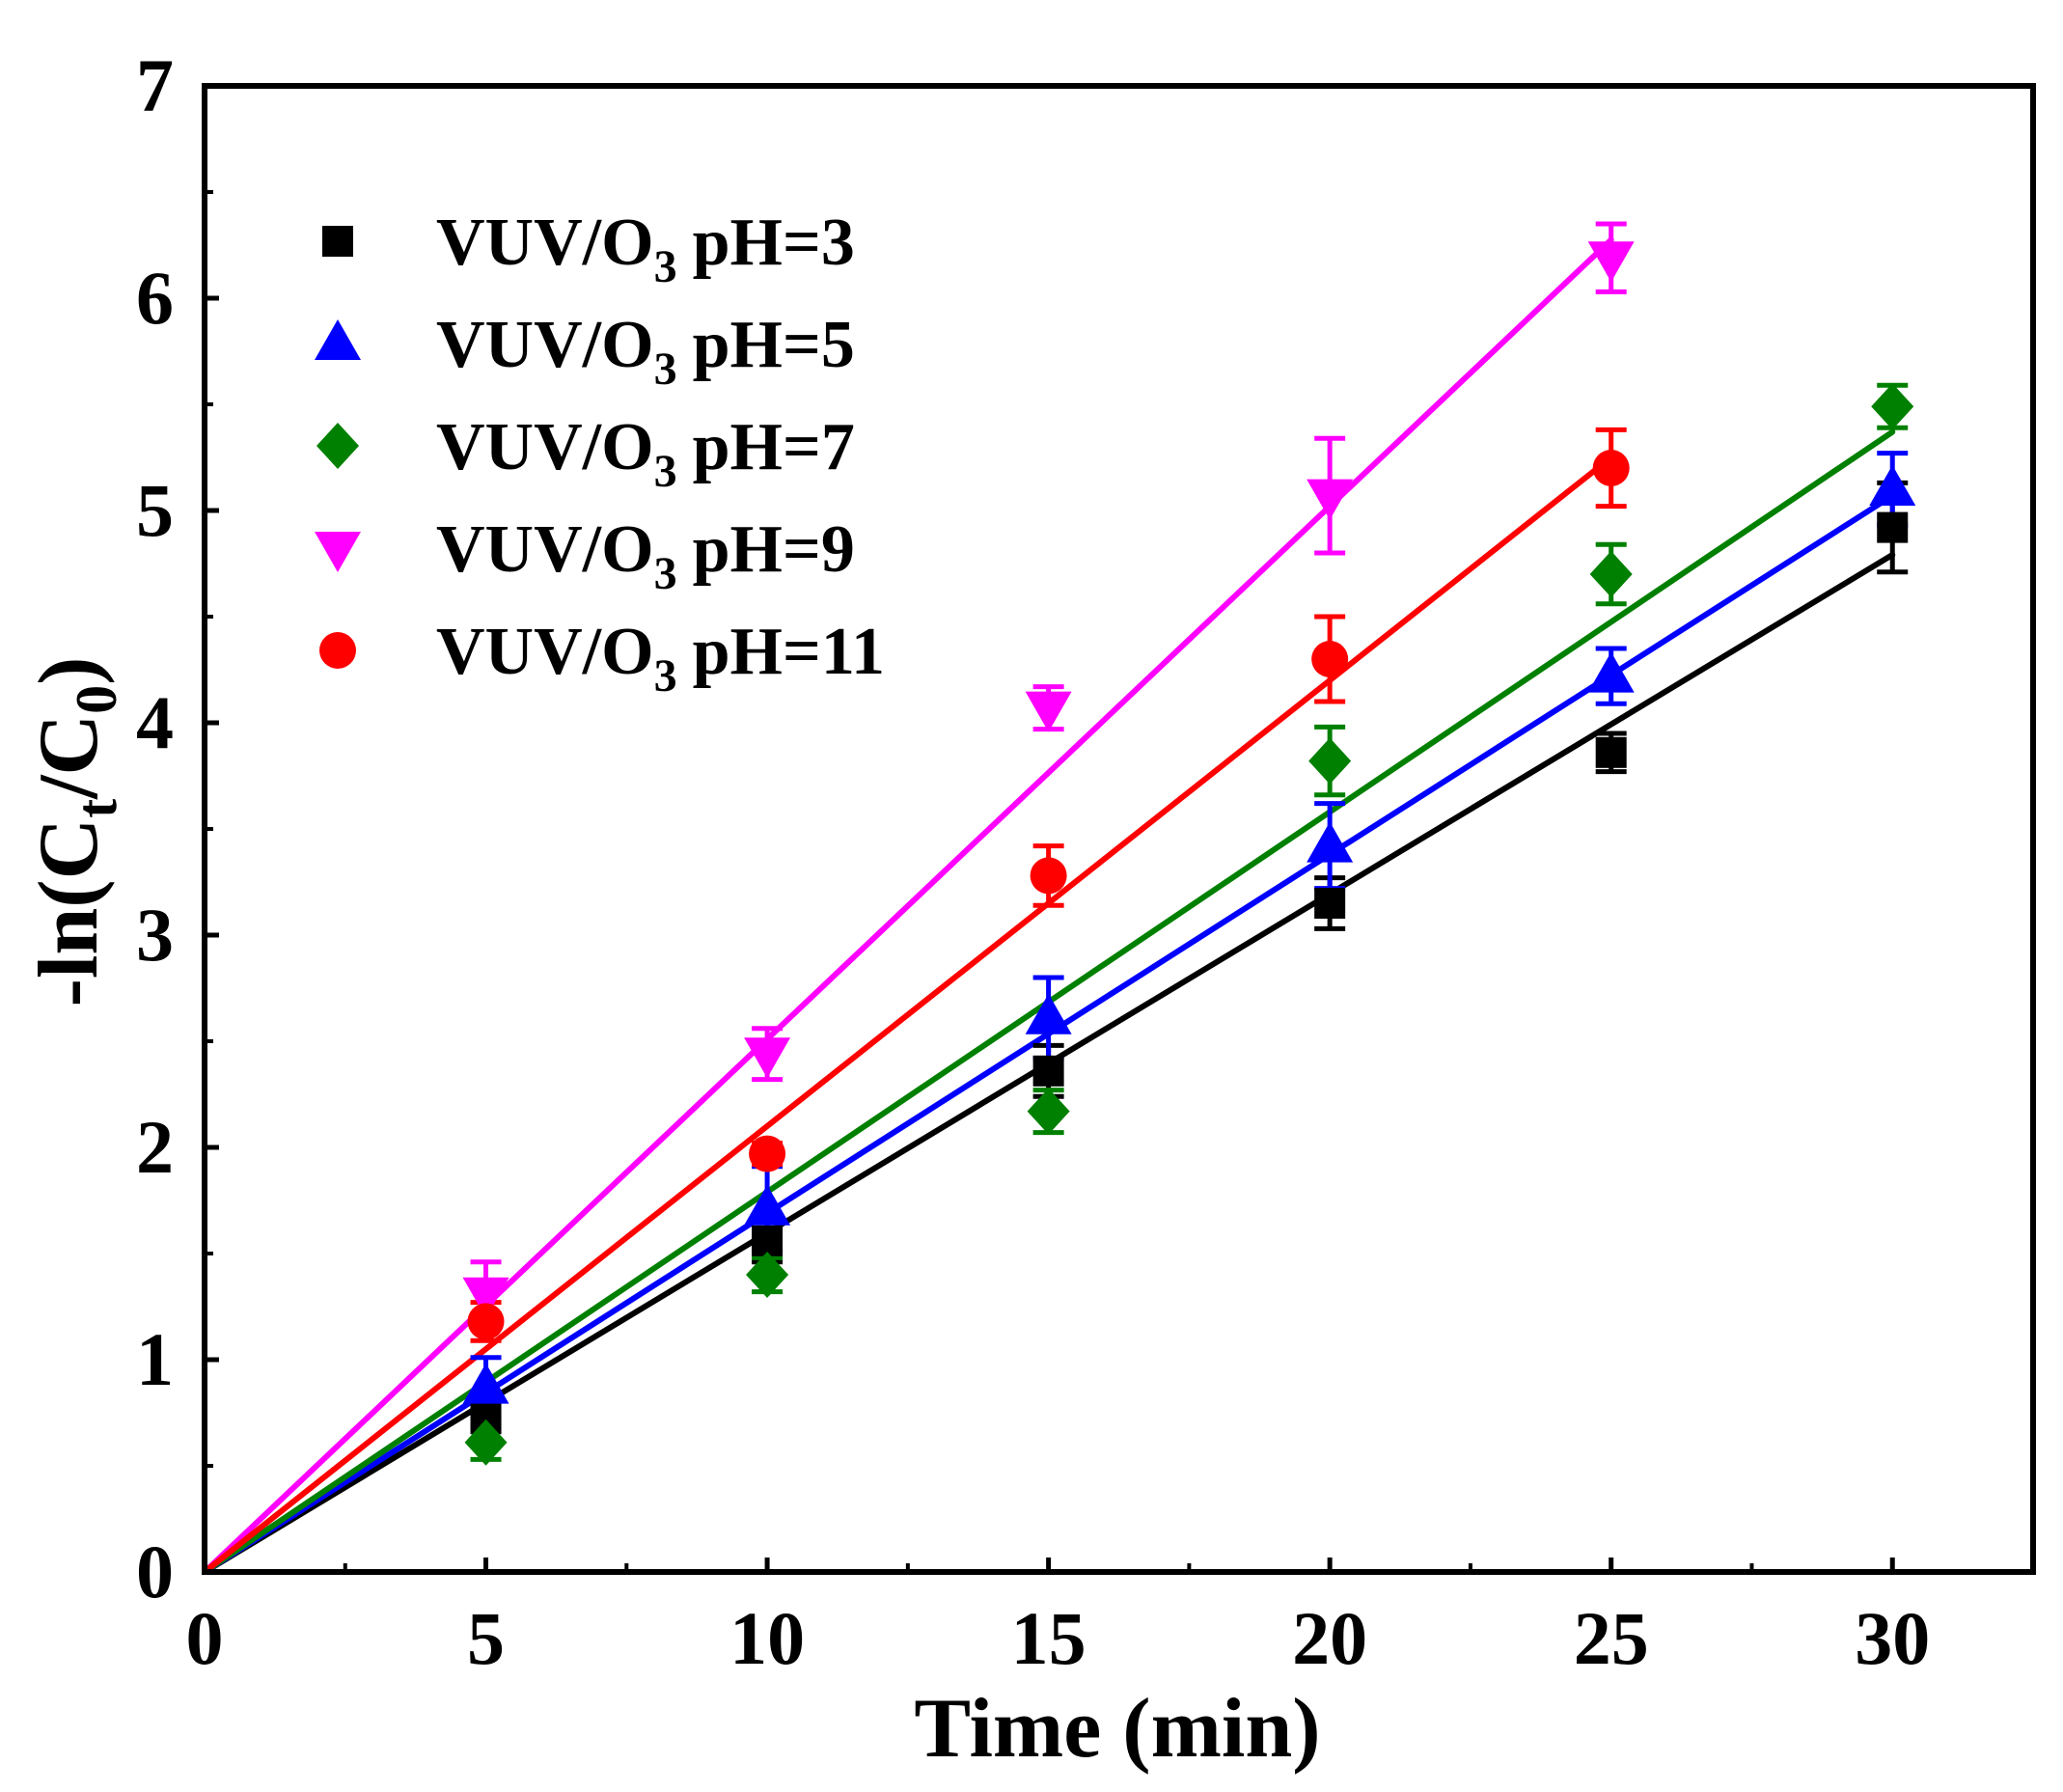 The height and width of the screenshot is (1792, 2063). What do you see at coordinates (774, 243) in the screenshot?
I see `legend-label-tail: pH=3` at bounding box center [774, 243].